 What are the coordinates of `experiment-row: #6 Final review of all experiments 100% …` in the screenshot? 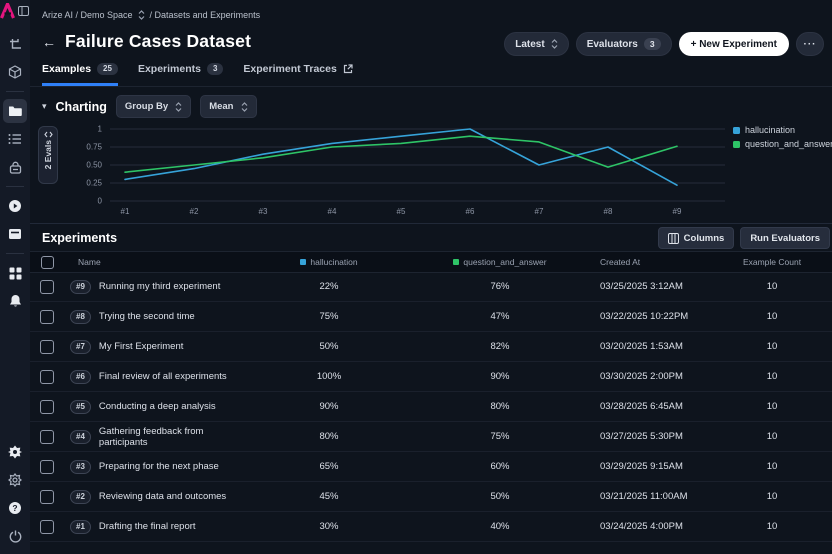 It's located at (431, 377).